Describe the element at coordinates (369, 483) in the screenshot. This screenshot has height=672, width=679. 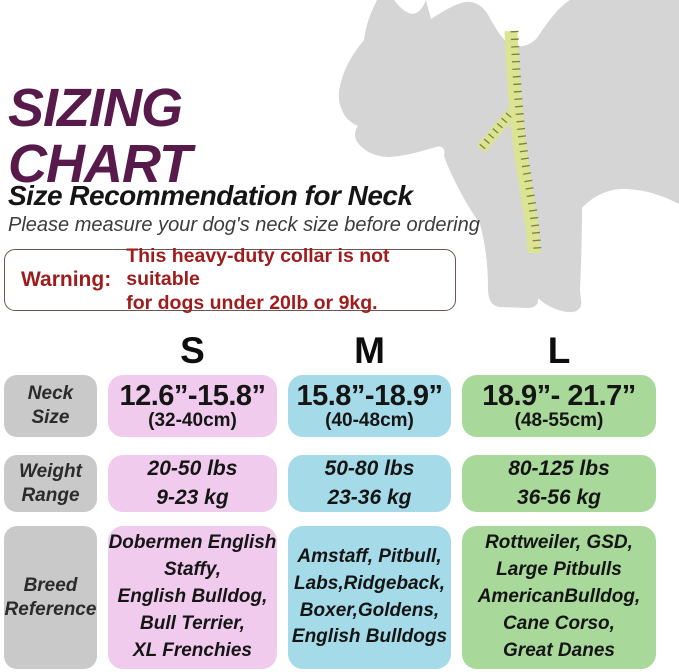
I see `weight-range-m: 50-80 lbs 23-36 kg` at that location.